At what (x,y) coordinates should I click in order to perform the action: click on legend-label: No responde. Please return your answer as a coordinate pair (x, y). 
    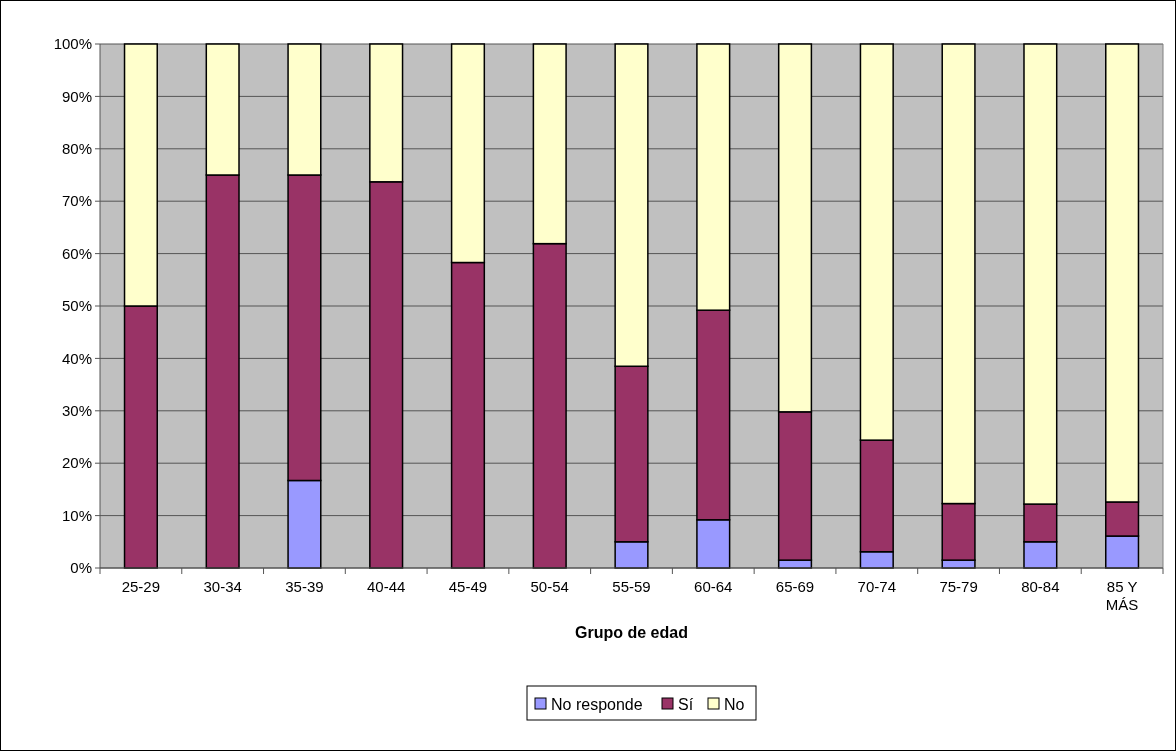
    Looking at the image, I should click on (597, 704).